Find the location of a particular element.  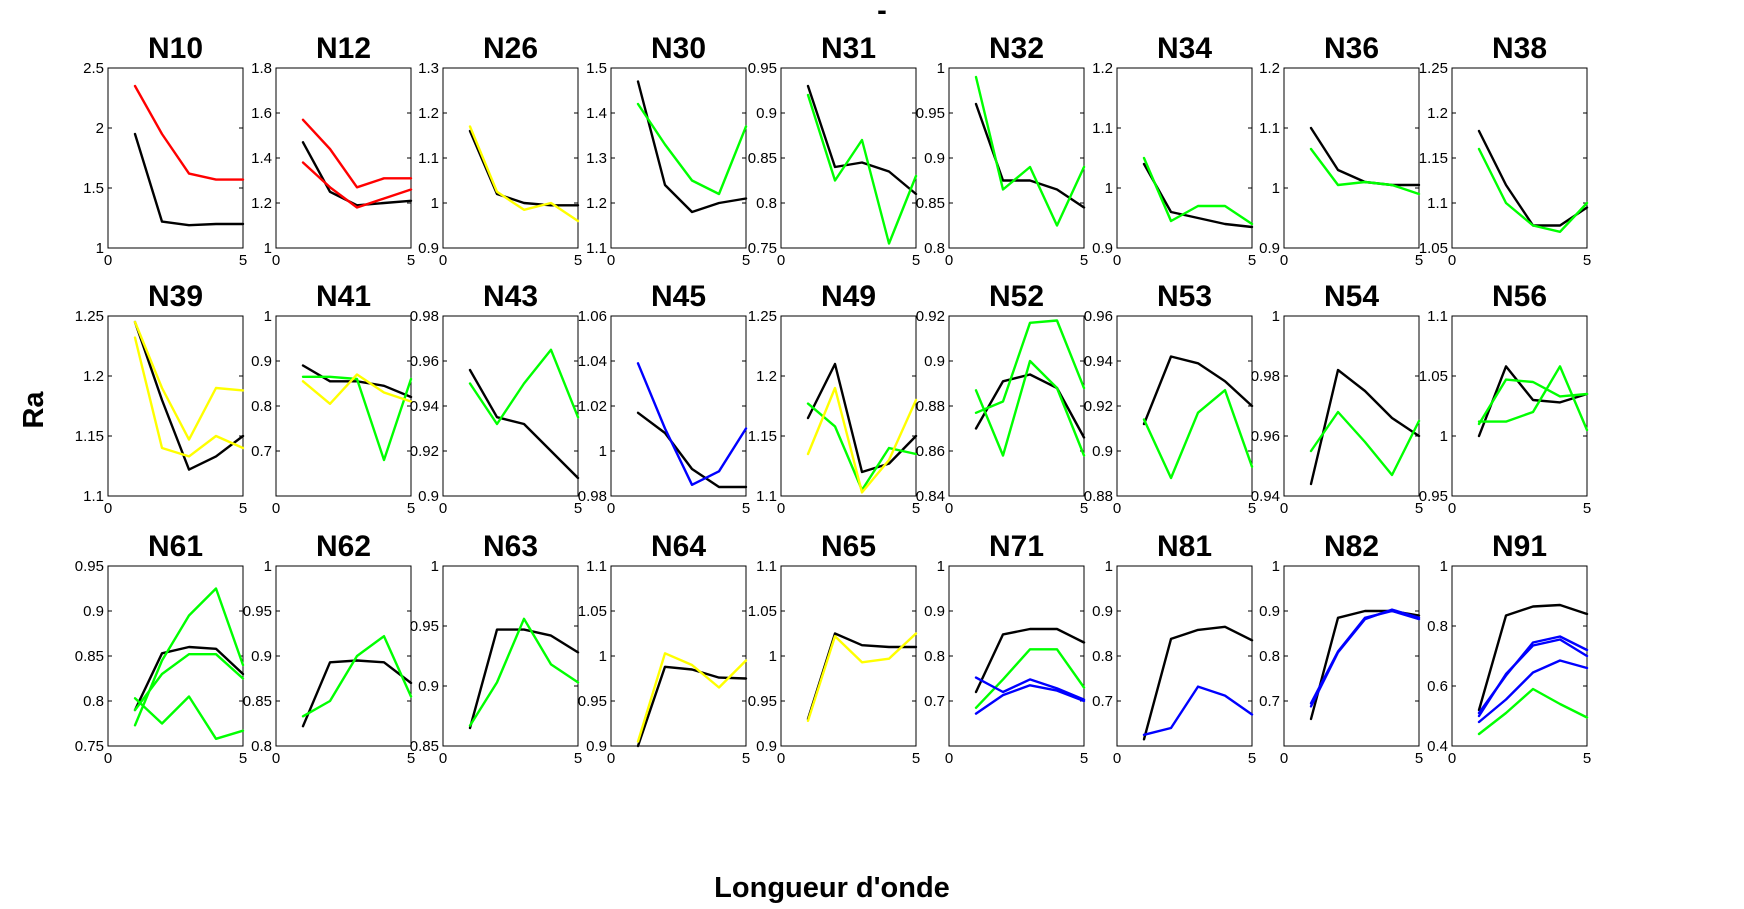

y-tick-label: 1.06 is located at coordinates (592, 316).